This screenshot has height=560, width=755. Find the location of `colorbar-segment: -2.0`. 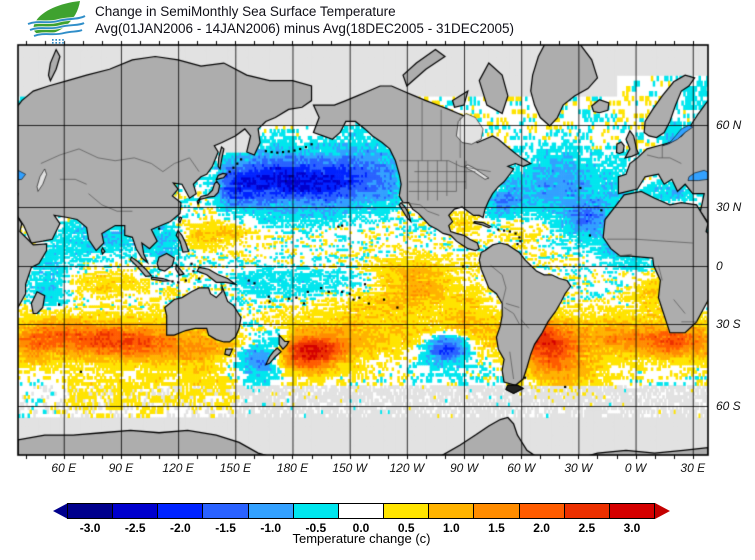

colorbar-segment: -2.0 is located at coordinates (180, 519).